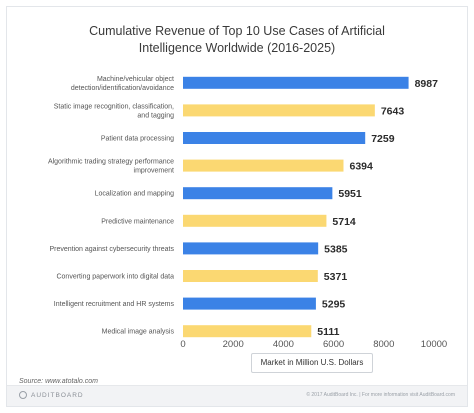  What do you see at coordinates (361, 167) in the screenshot?
I see `data-label: 6394` at bounding box center [361, 167].